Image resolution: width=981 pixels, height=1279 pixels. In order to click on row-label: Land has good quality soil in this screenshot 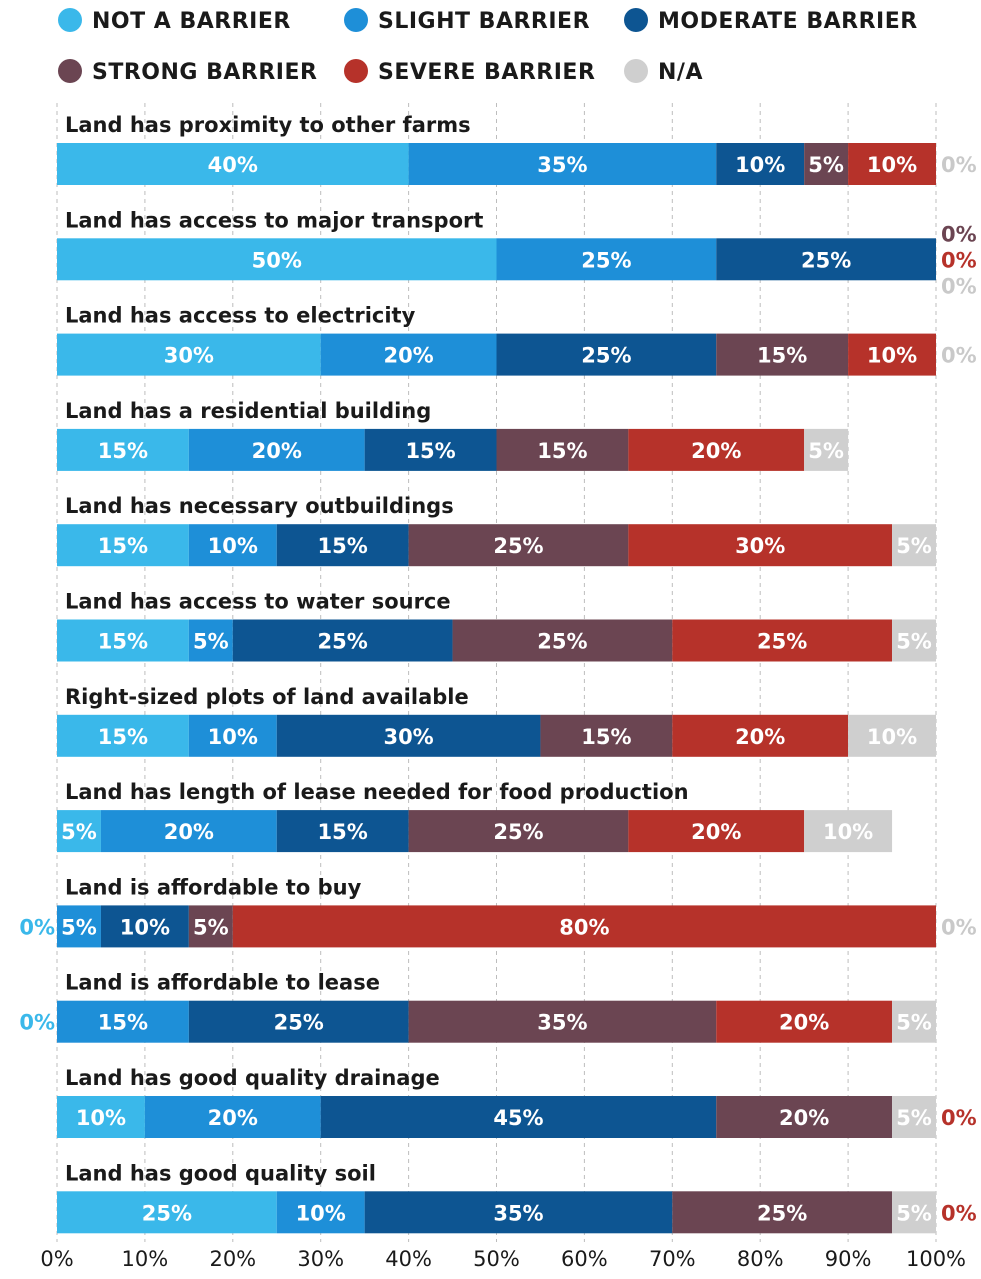, I will do `click(220, 1173)`.